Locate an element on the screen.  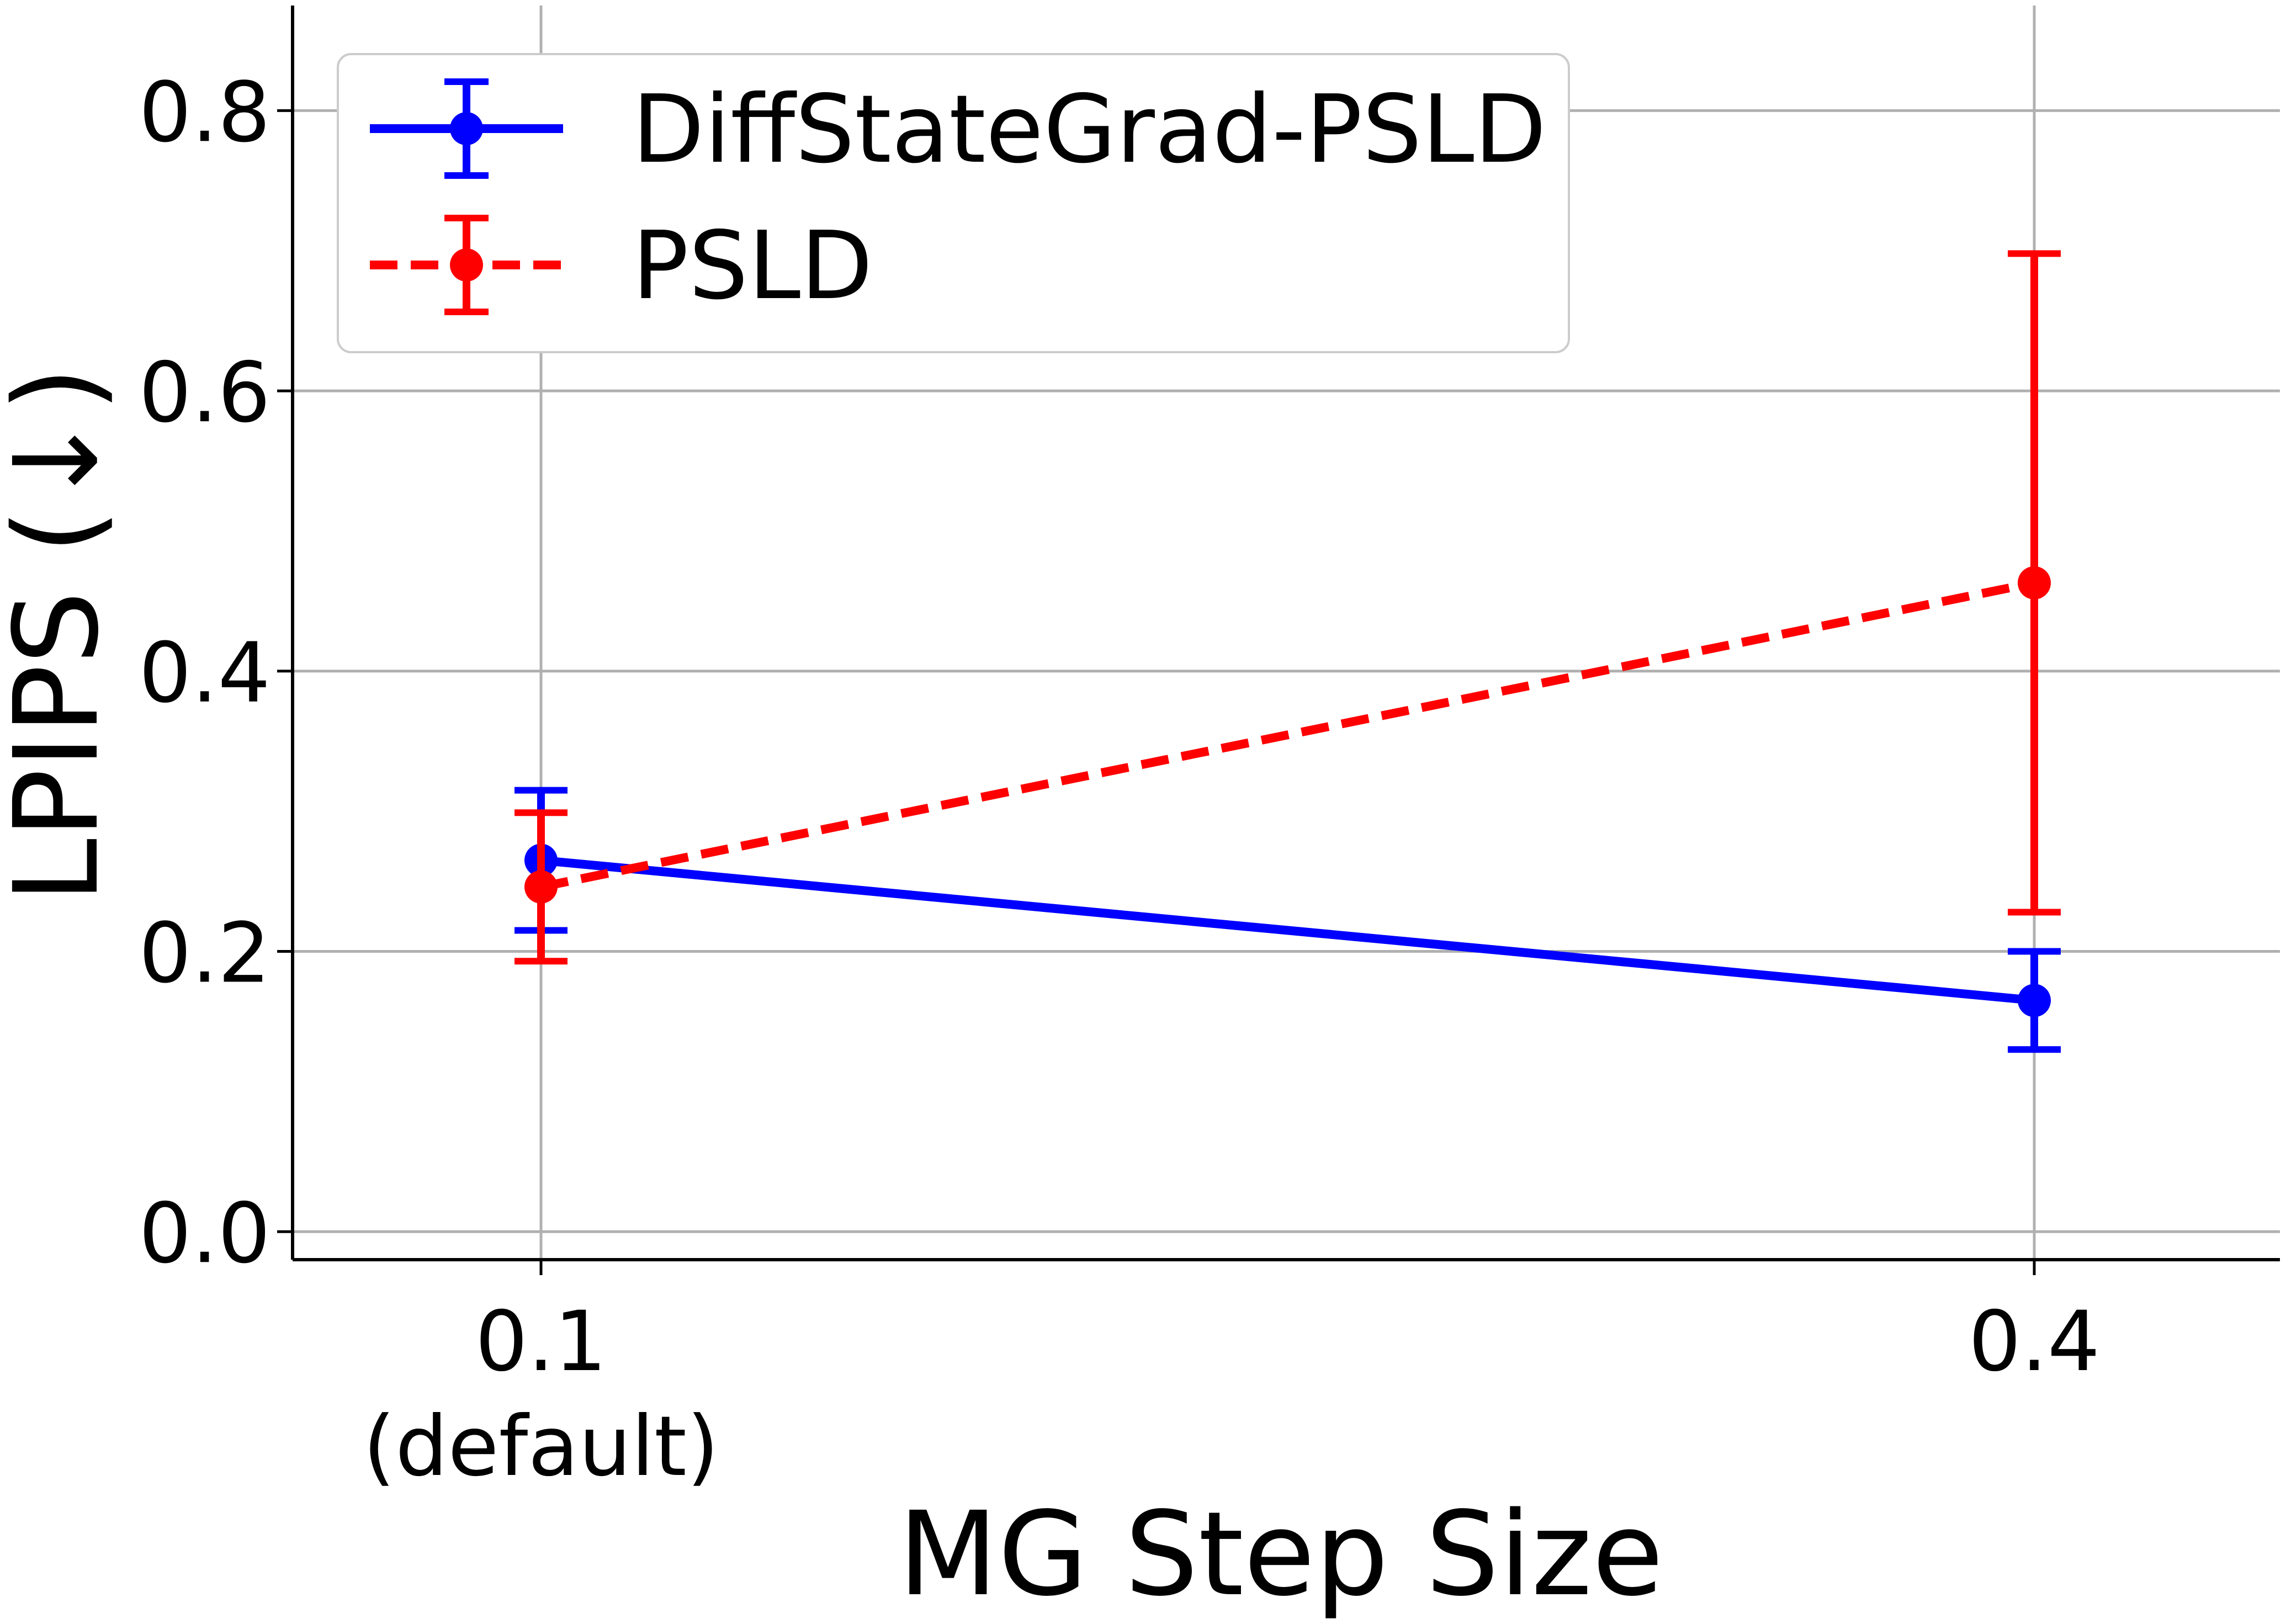
y-tick-label: 0.4 is located at coordinates (205, 673).